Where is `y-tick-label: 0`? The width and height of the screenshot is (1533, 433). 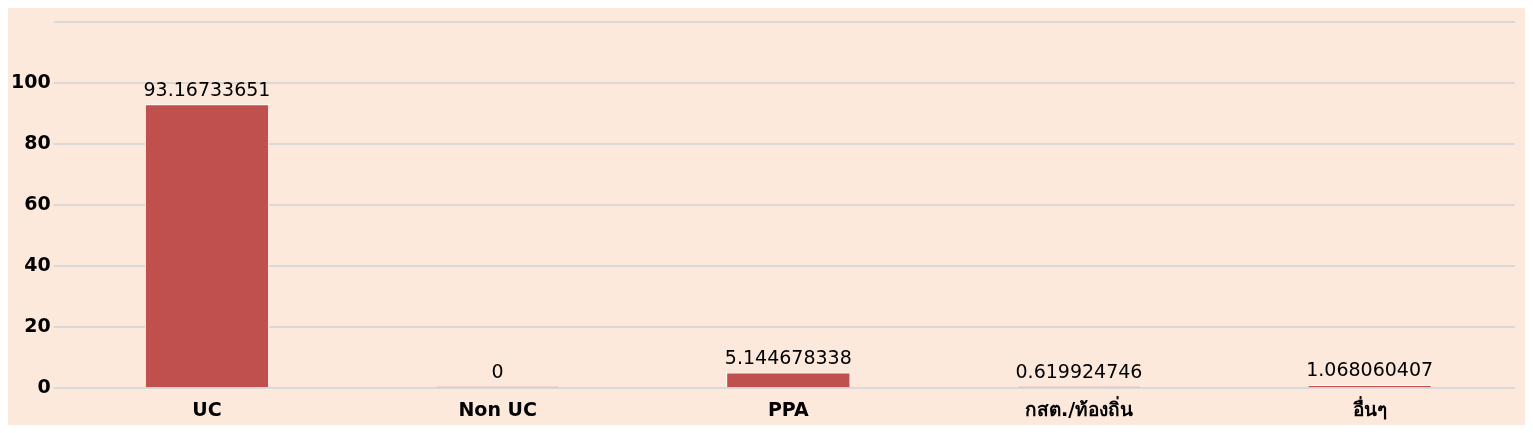 y-tick-label: 0 is located at coordinates (44, 386).